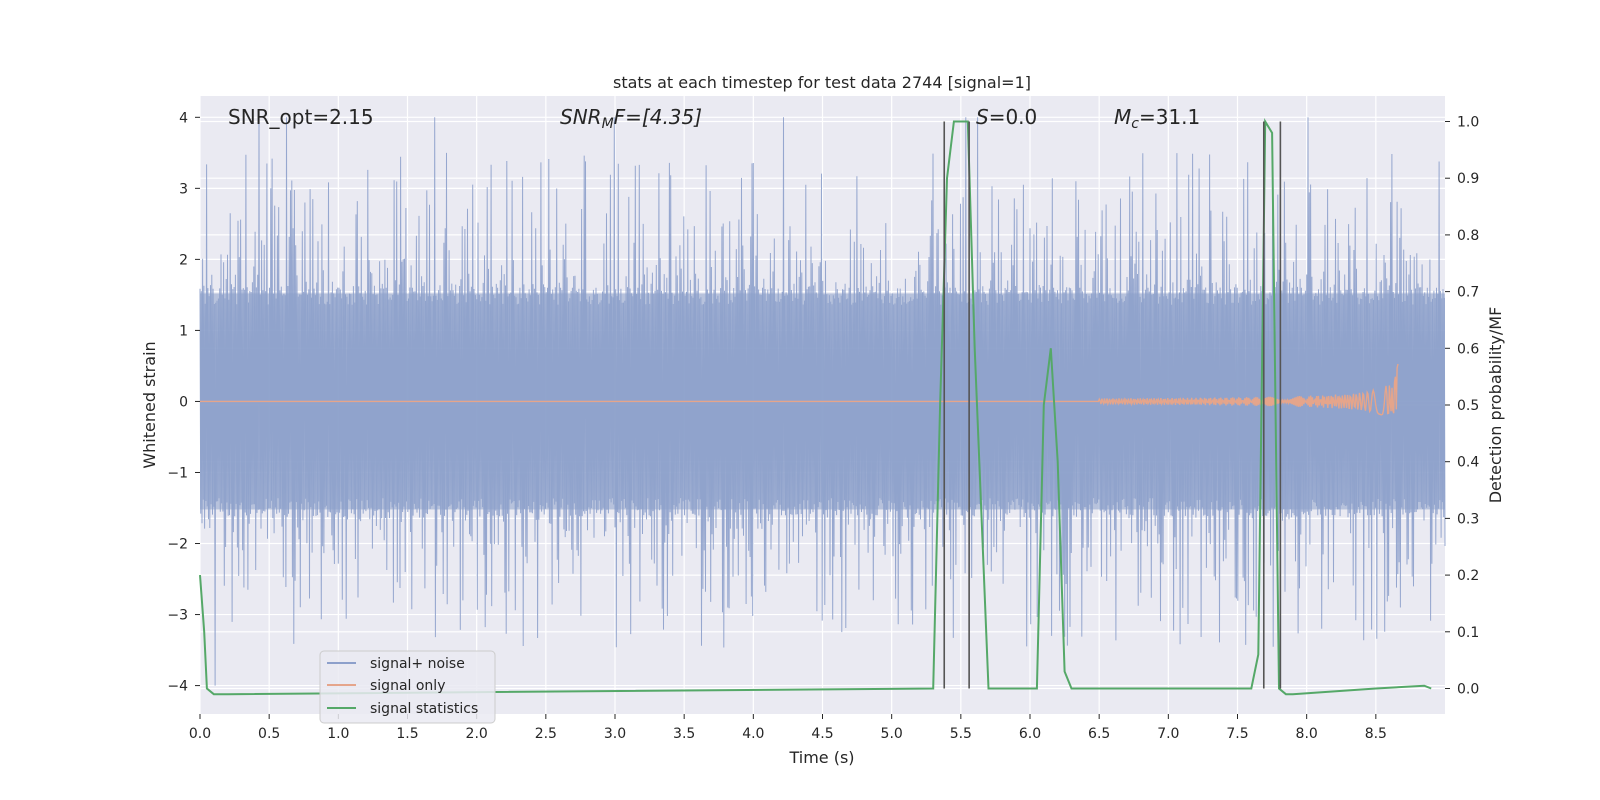  I want to click on legend-label-signal-only: signal only, so click(407, 686).